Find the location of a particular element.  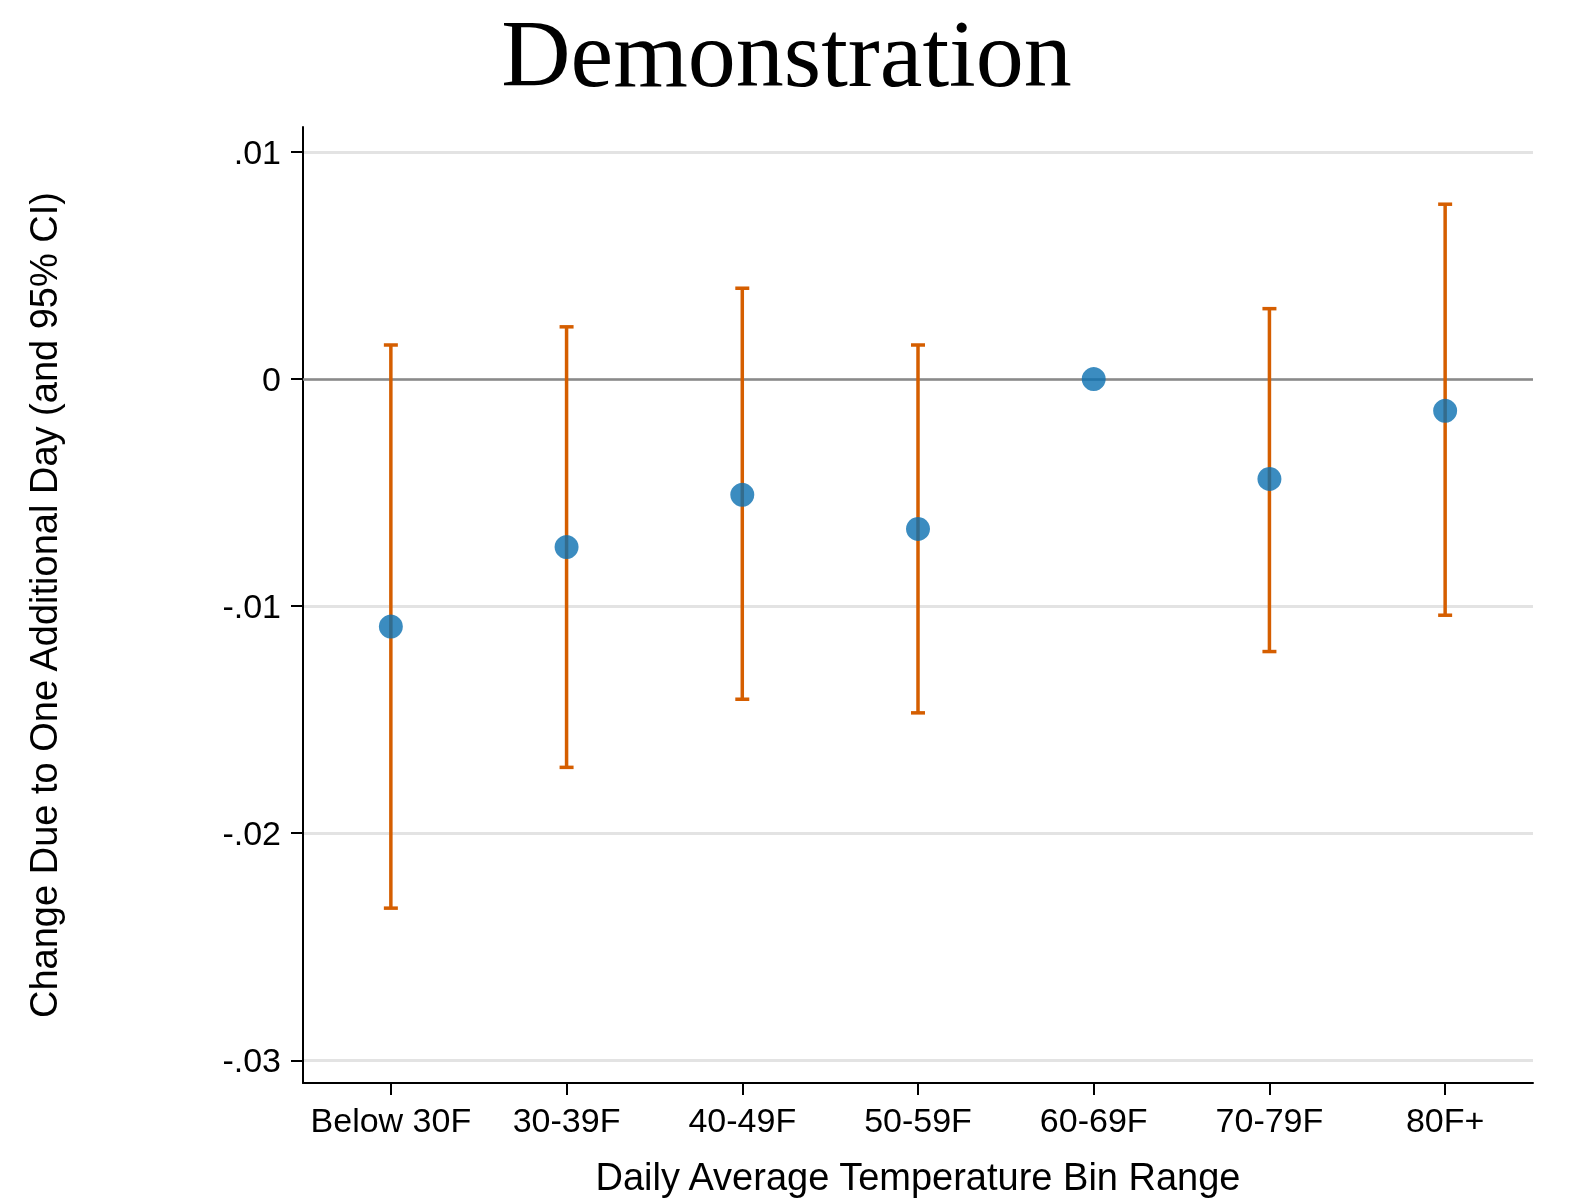

y-tick-label: -.03 is located at coordinates (251, 1060).